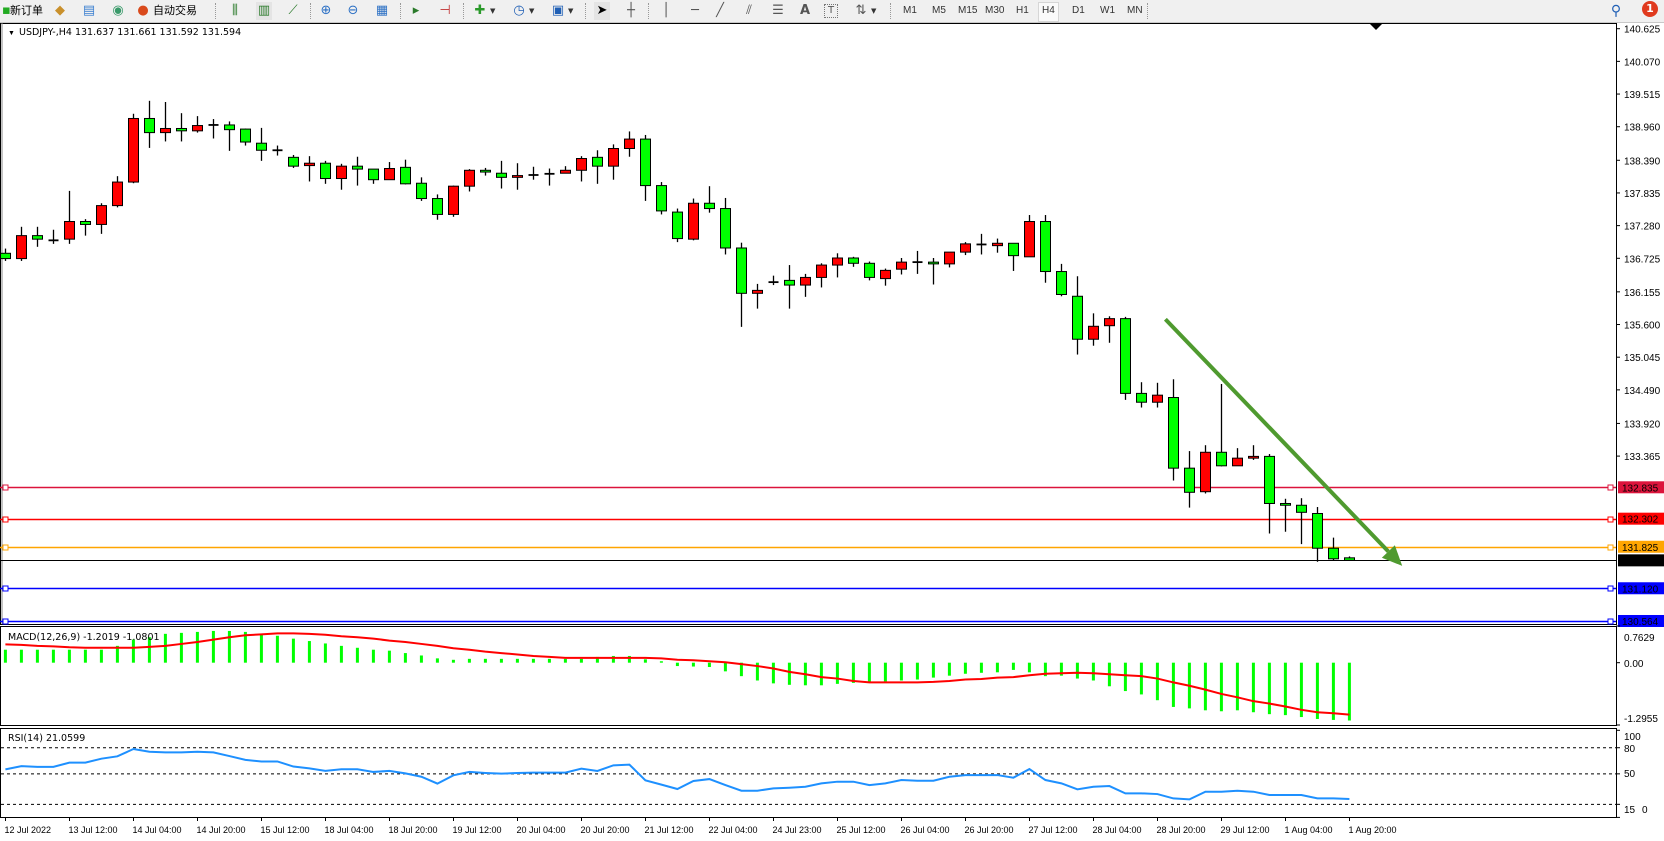 The image size is (1664, 841). I want to click on data-window-button: ▤, so click(89, 11).